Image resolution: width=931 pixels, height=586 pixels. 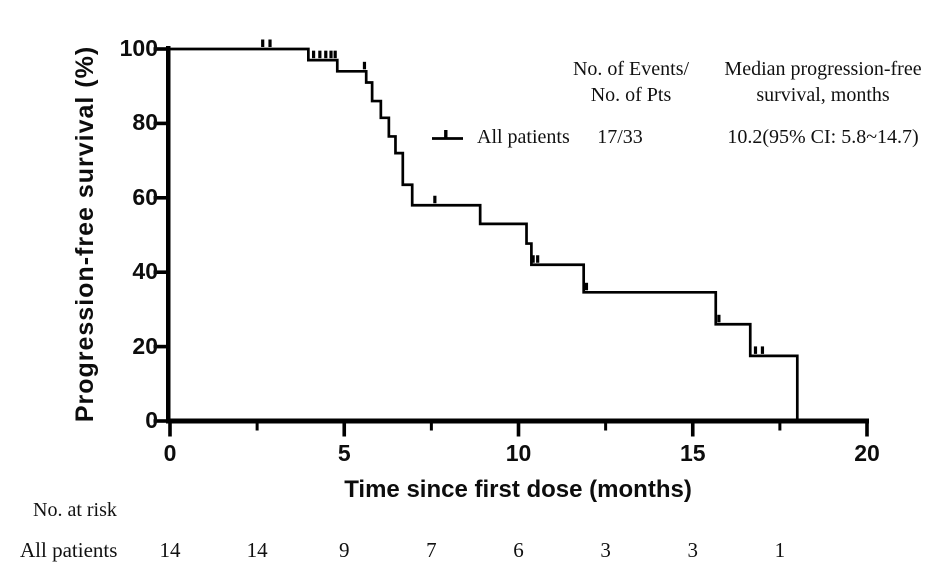 I want to click on y-tick-label: 80, so click(x=145, y=122).